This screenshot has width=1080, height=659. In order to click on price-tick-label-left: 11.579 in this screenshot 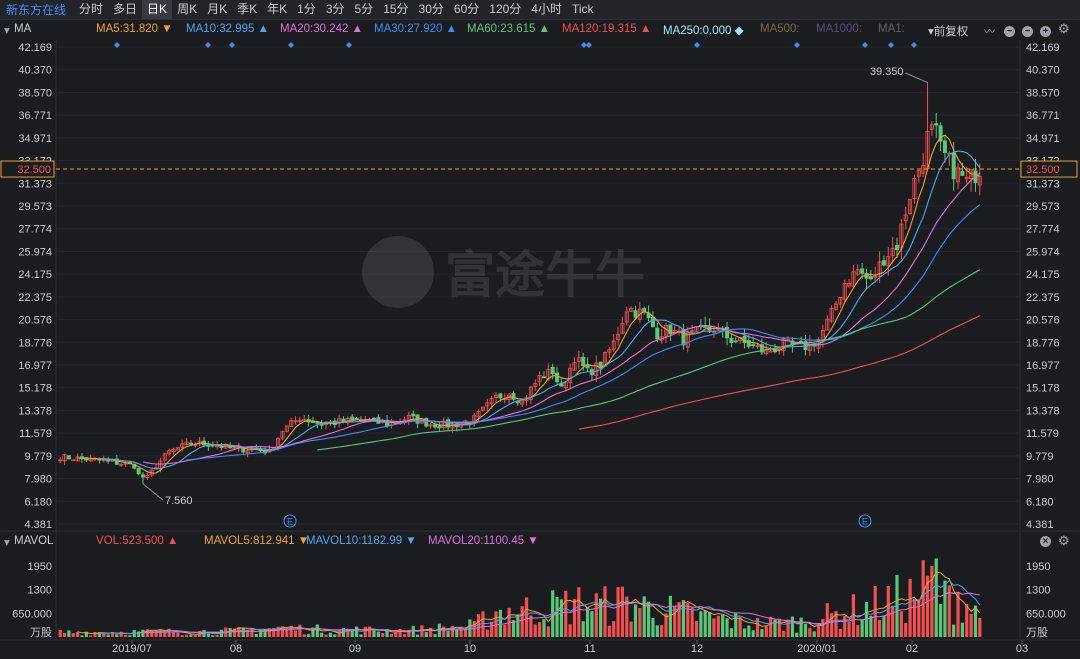, I will do `click(35, 434)`.